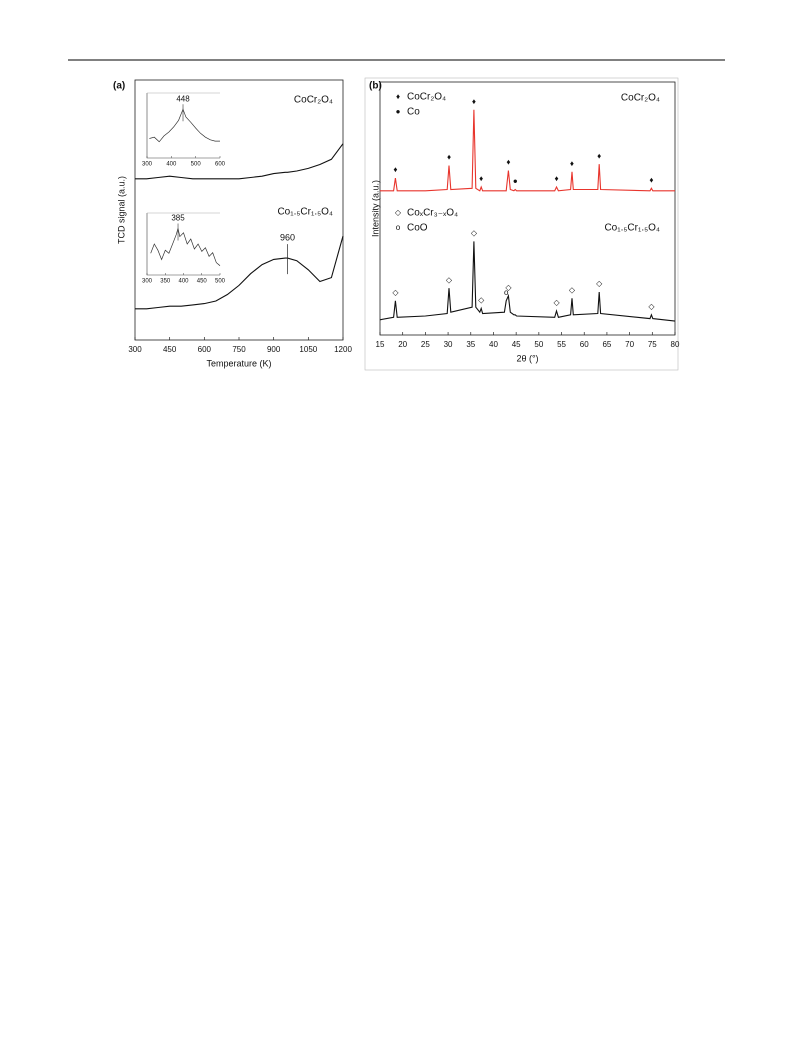 The image size is (793, 1053). What do you see at coordinates (426, 97) in the screenshot?
I see `legend-text: CoCr₂O₄` at bounding box center [426, 97].